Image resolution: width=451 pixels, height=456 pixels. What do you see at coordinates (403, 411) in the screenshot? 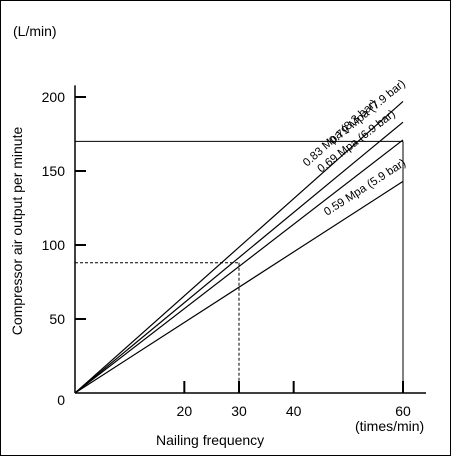
I see `x-tick-label: 60` at bounding box center [403, 411].